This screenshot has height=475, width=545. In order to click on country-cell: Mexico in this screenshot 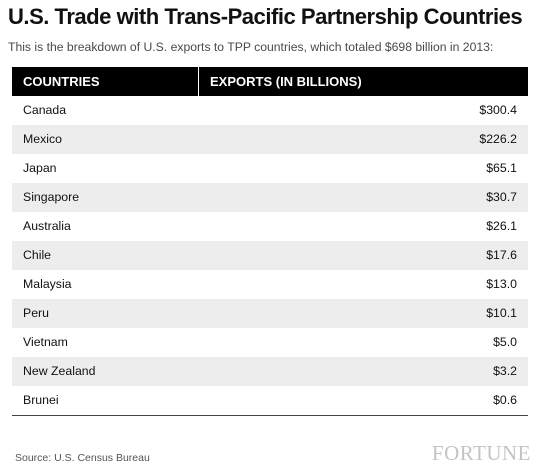, I will do `click(105, 139)`.